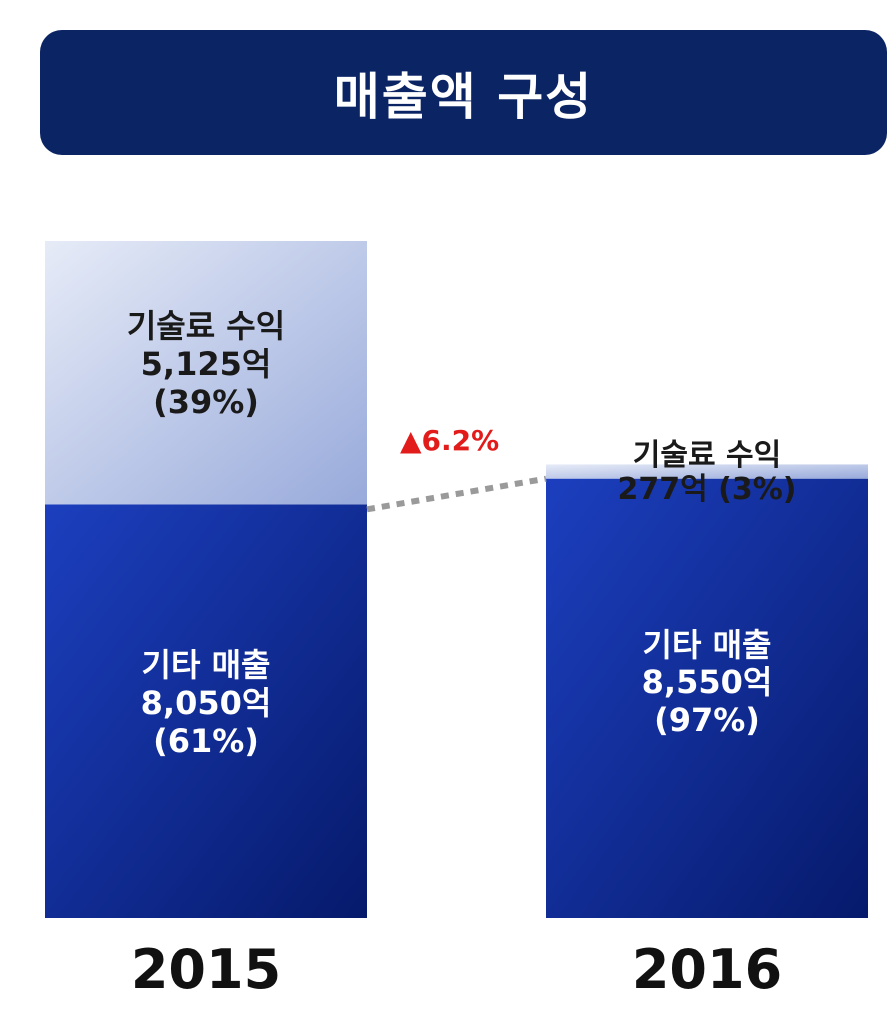 The height and width of the screenshot is (1029, 889). Describe the element at coordinates (707, 455) in the screenshot. I see `label-2016-tech-name: 기술료 수익` at that location.